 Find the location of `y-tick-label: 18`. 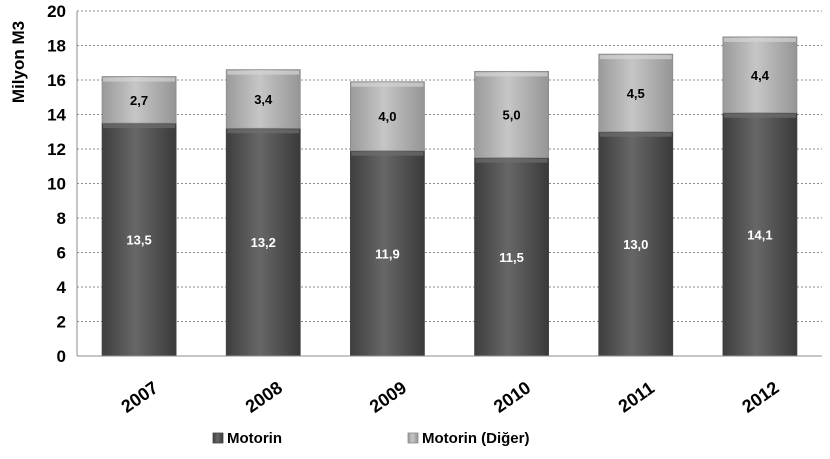

y-tick-label: 18 is located at coordinates (56, 46).